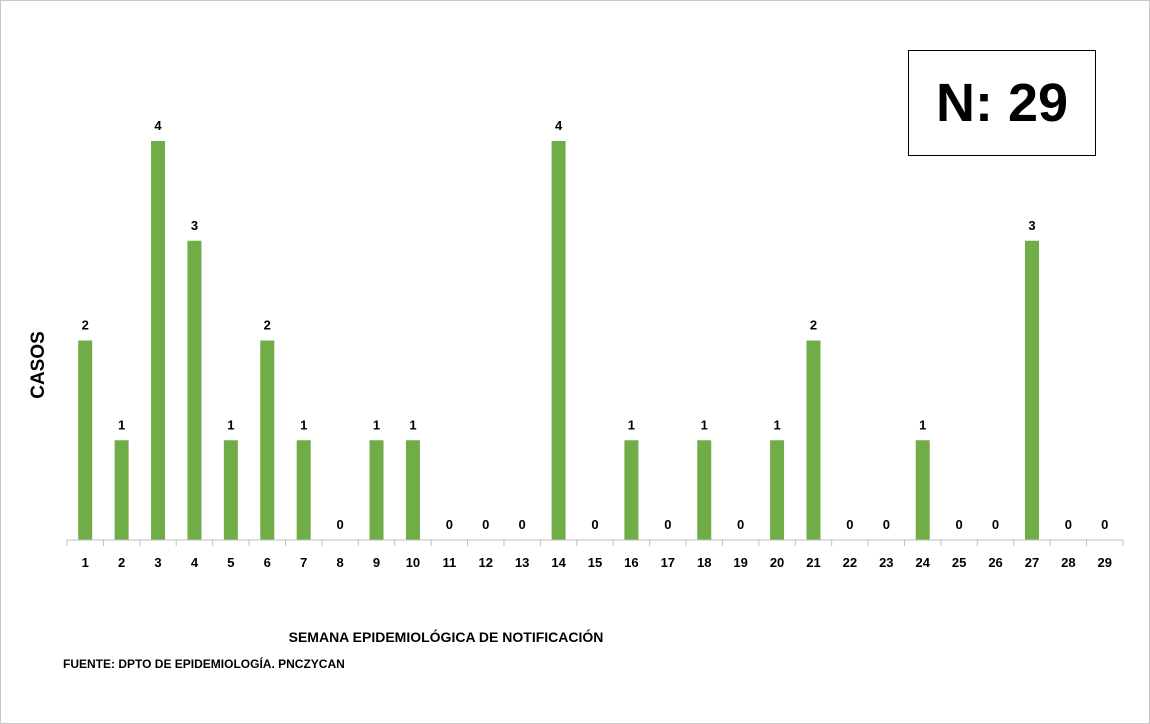  Describe the element at coordinates (1104, 524) in the screenshot. I see `data-label-week-29: 0` at that location.